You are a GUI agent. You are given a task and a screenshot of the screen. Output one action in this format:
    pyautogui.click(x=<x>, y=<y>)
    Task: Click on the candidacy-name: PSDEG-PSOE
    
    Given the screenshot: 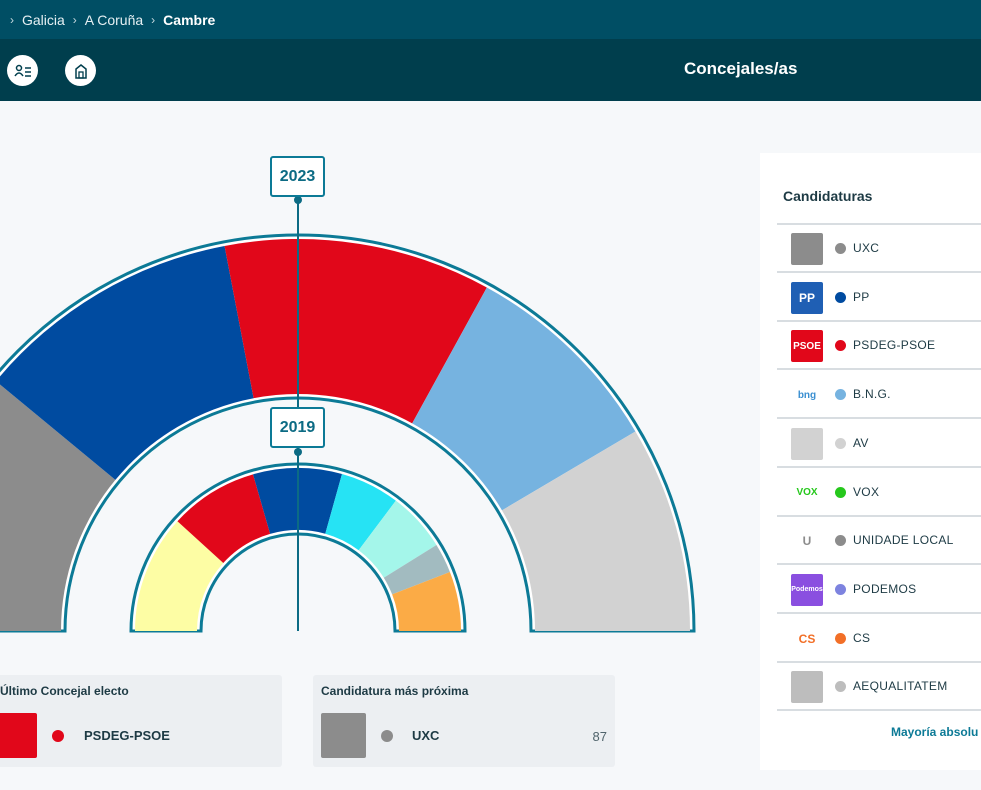 What is the action you would take?
    pyautogui.click(x=894, y=345)
    